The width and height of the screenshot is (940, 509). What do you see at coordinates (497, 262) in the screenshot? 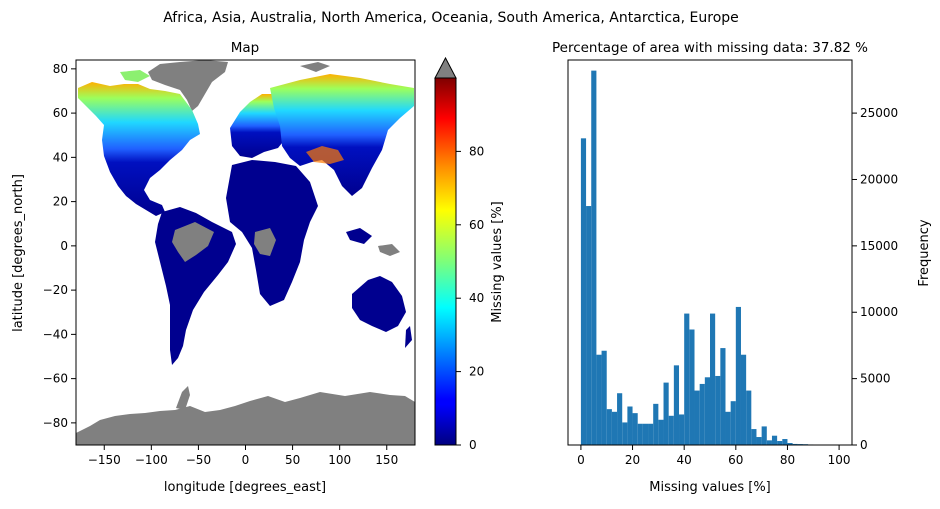
I see `colorbar-label: Missing values [%]` at bounding box center [497, 262].